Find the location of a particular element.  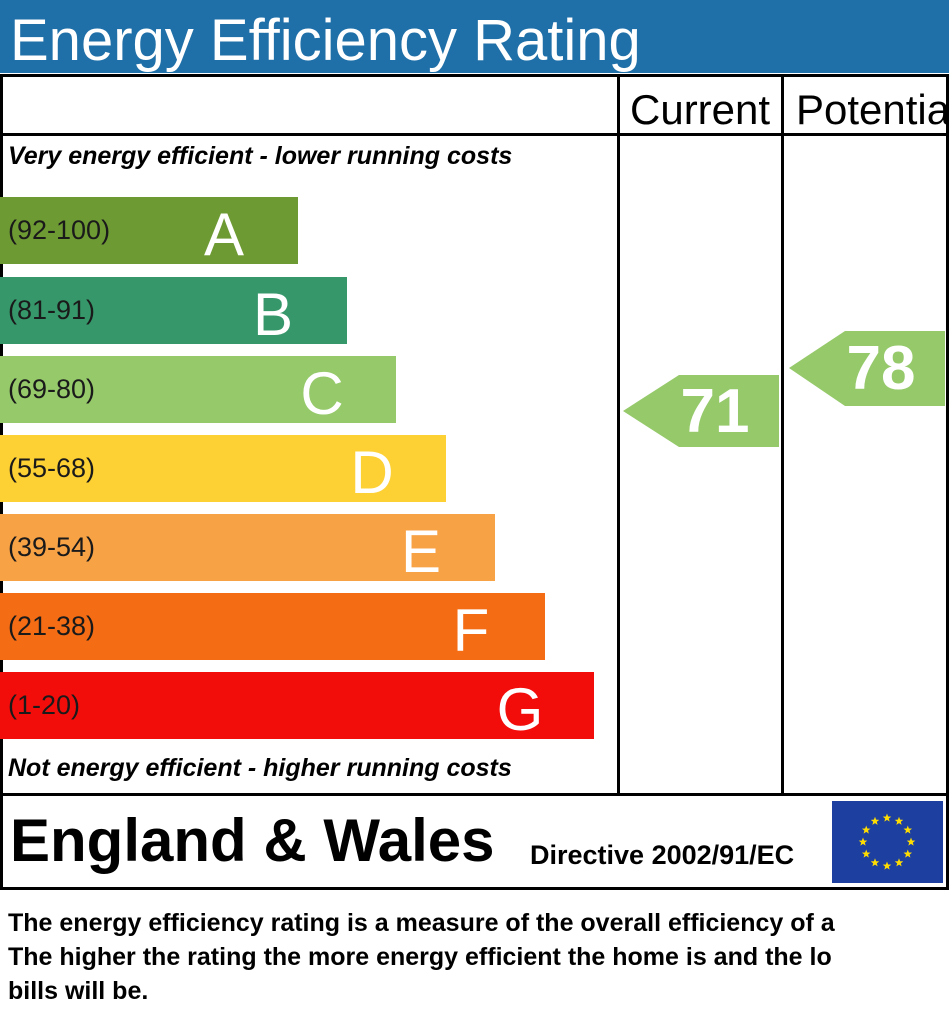

band-range: (55-68) is located at coordinates (52, 468).